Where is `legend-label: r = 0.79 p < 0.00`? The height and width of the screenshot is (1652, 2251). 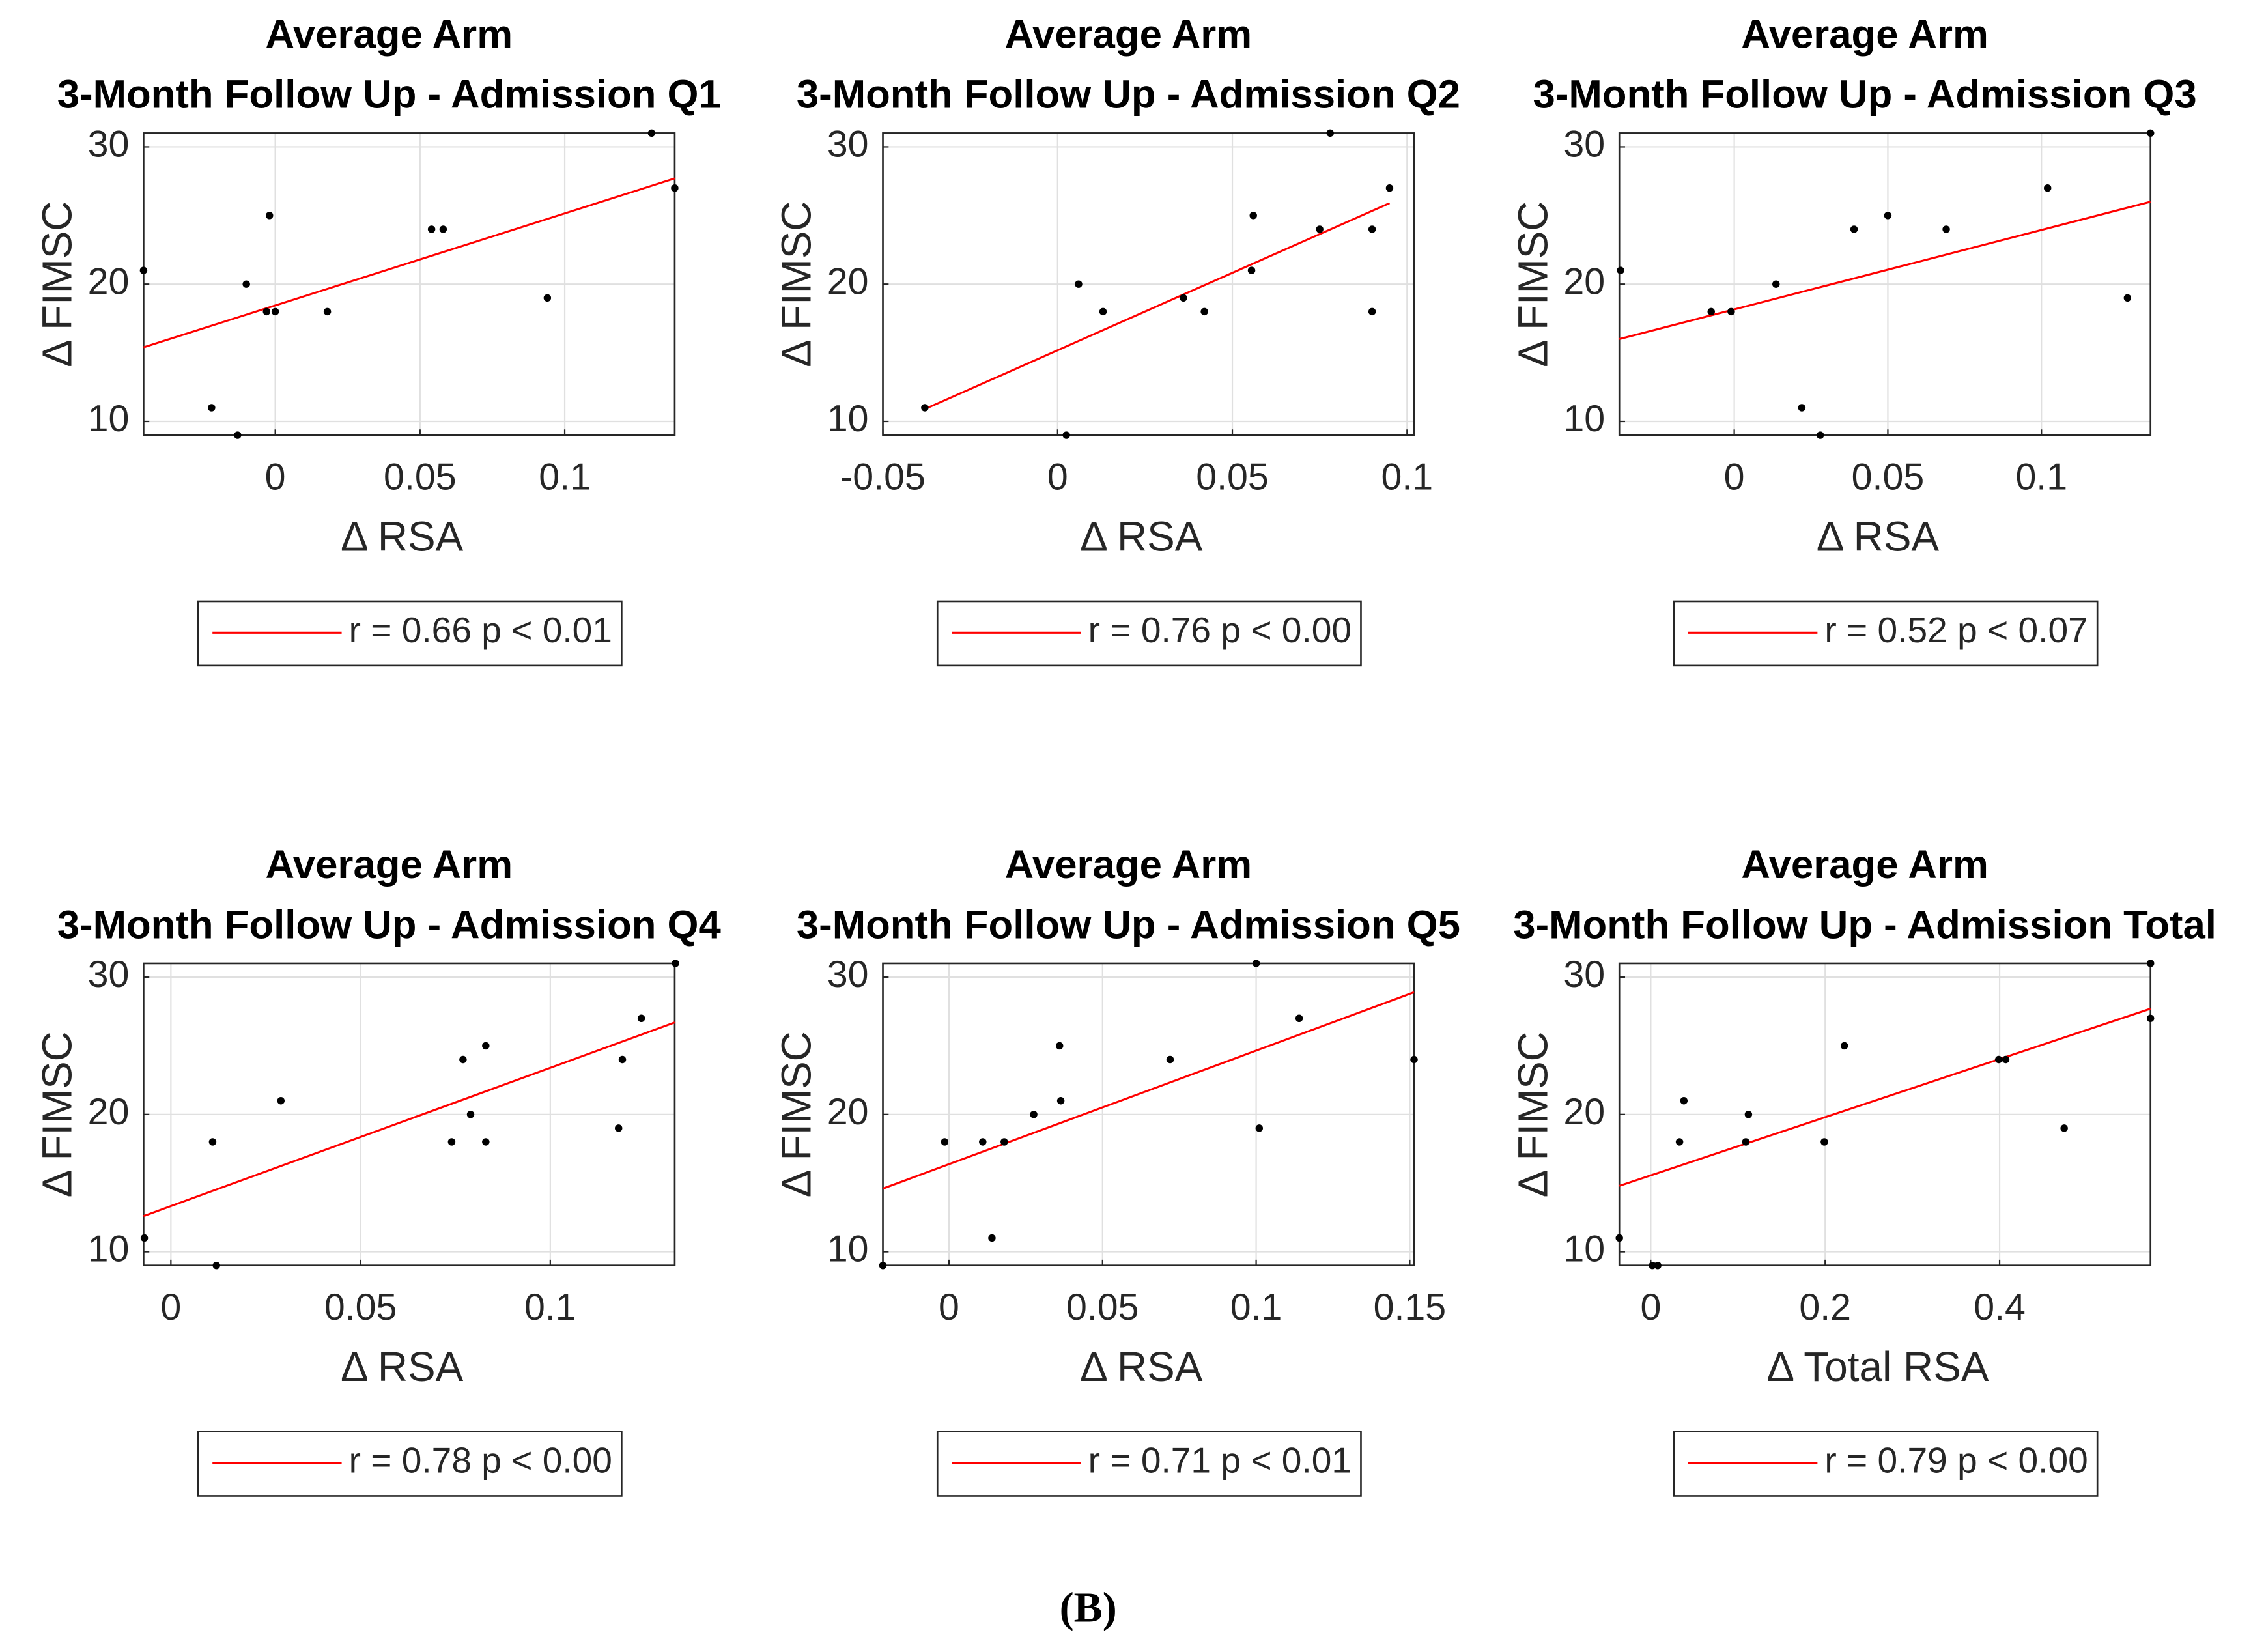 legend-label: r = 0.79 p < 0.00 is located at coordinates (1956, 1460).